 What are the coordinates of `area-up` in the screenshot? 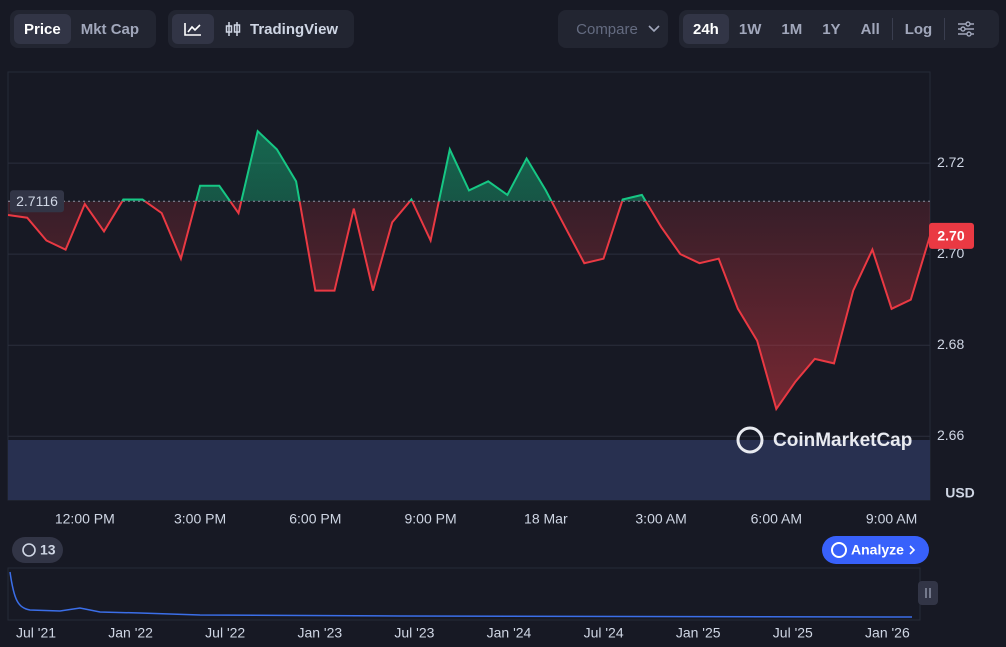 It's located at (384, 166).